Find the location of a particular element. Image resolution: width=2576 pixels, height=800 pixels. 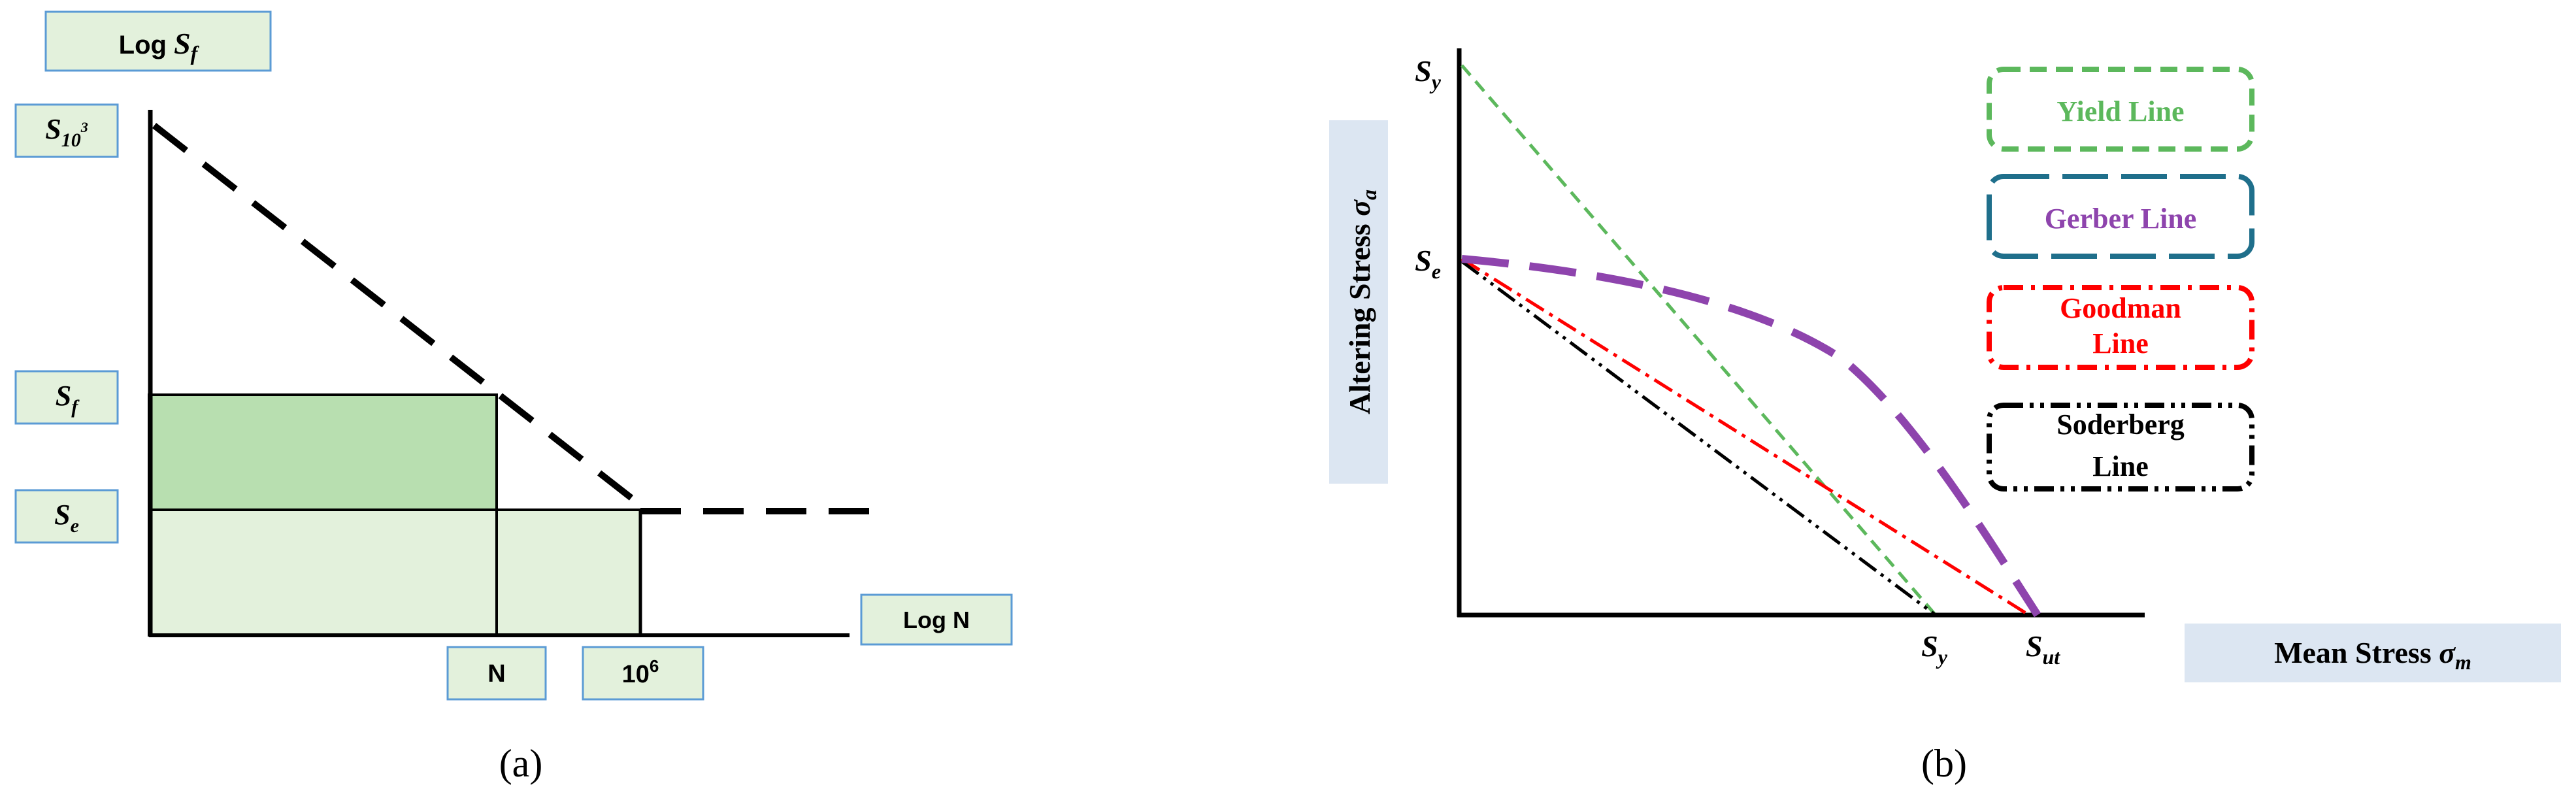

sf-base: S is located at coordinates (63, 396).